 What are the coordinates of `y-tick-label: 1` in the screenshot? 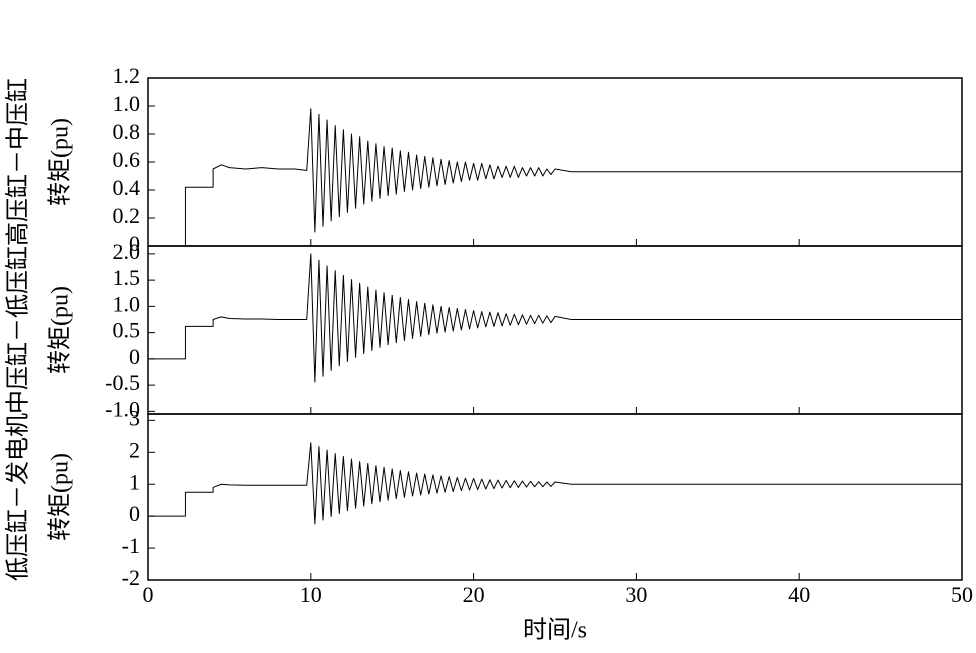 It's located at (134, 481).